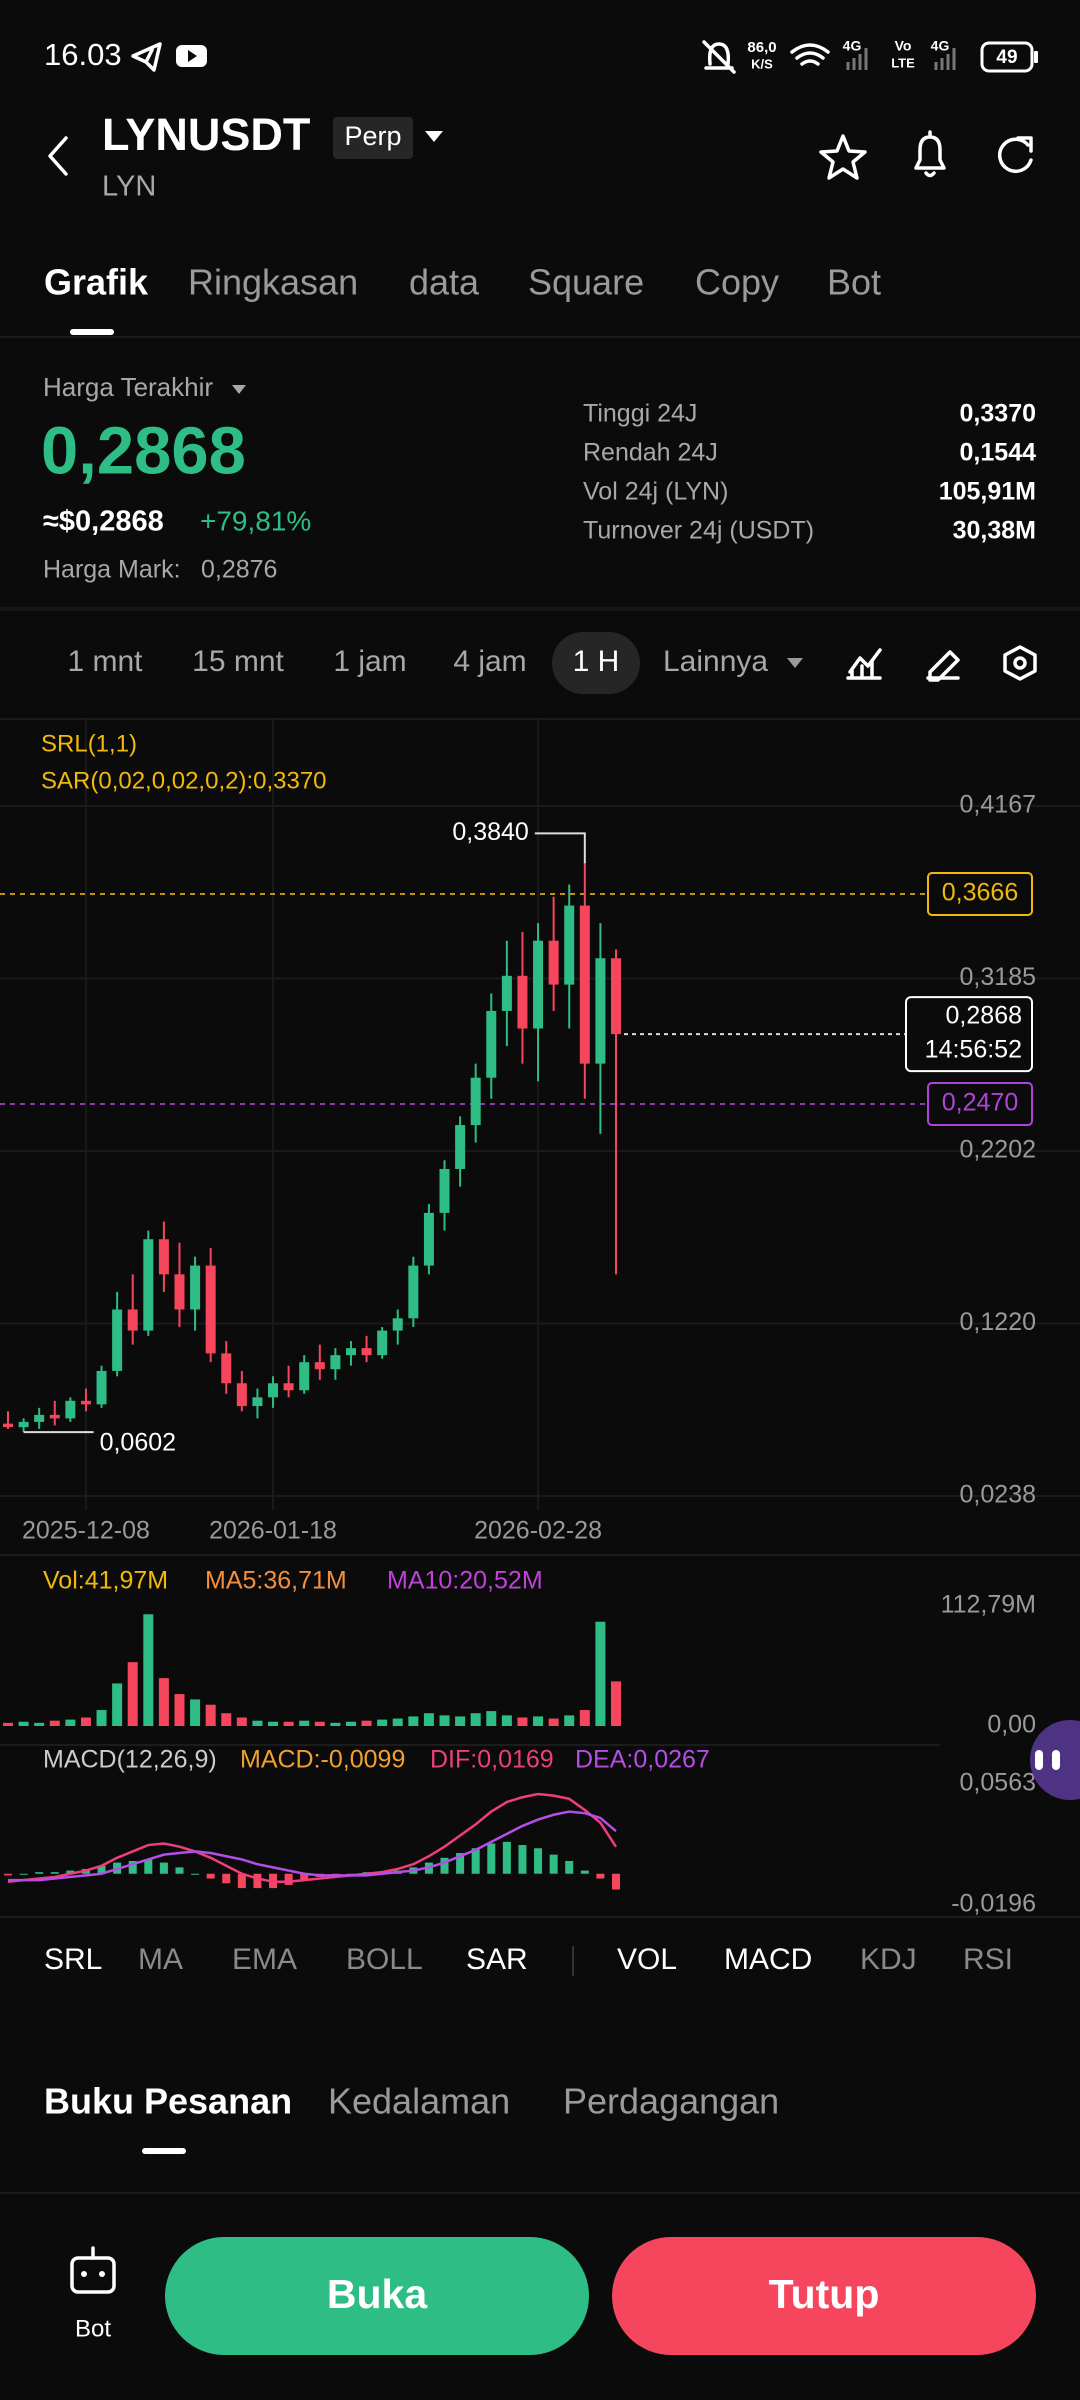  I want to click on youtube-play, so click(192, 56).